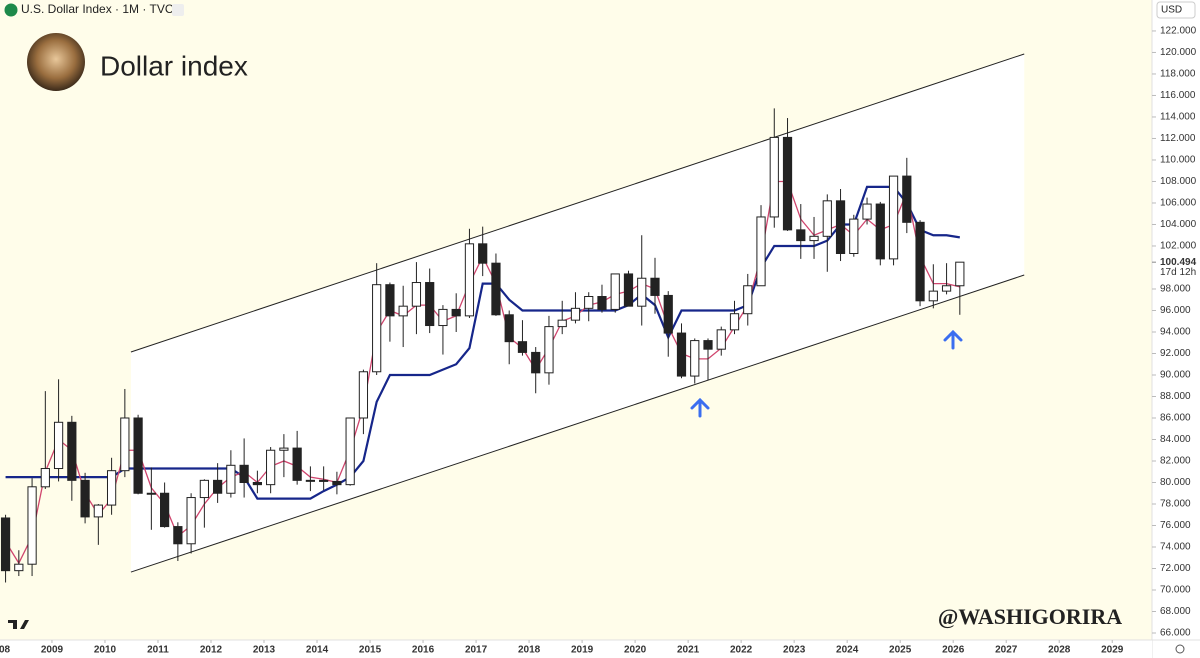  I want to click on arrows, so click(826, 373).